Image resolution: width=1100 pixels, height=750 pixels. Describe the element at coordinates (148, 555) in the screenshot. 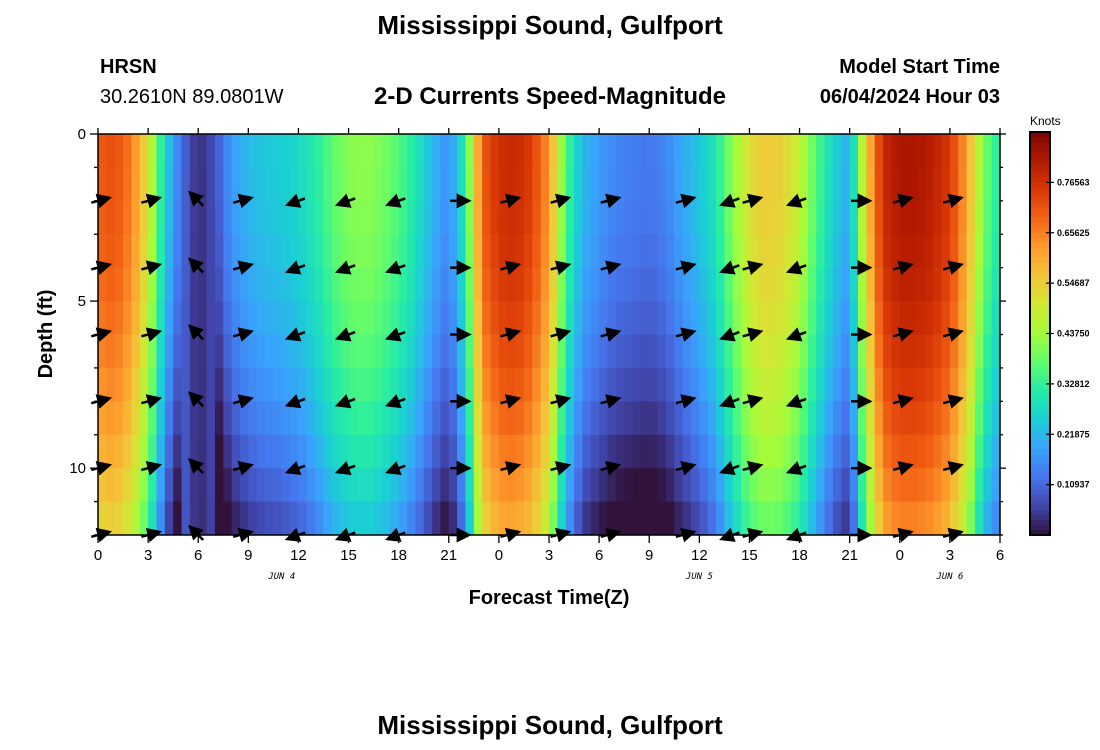

I see `x-tick-label: 3` at that location.